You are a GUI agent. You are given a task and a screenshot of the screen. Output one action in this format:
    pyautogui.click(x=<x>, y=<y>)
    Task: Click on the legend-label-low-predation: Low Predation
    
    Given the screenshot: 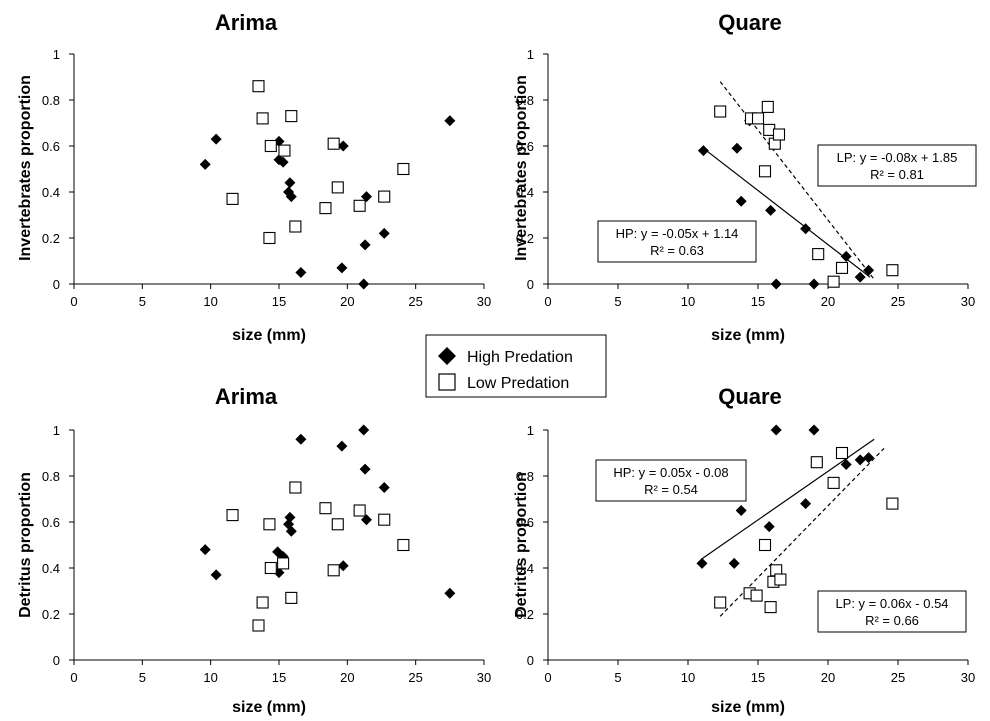 What is the action you would take?
    pyautogui.click(x=518, y=383)
    